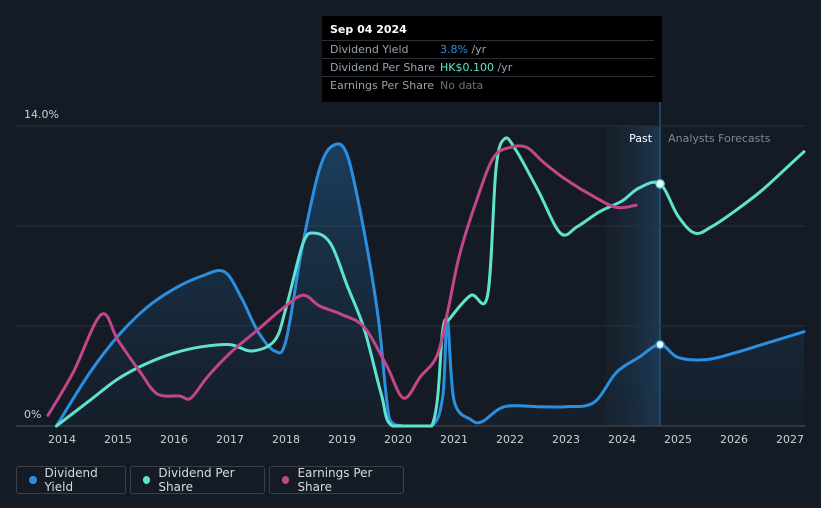 The width and height of the screenshot is (821, 508). I want to click on x-tick-label: 2017, so click(230, 439).